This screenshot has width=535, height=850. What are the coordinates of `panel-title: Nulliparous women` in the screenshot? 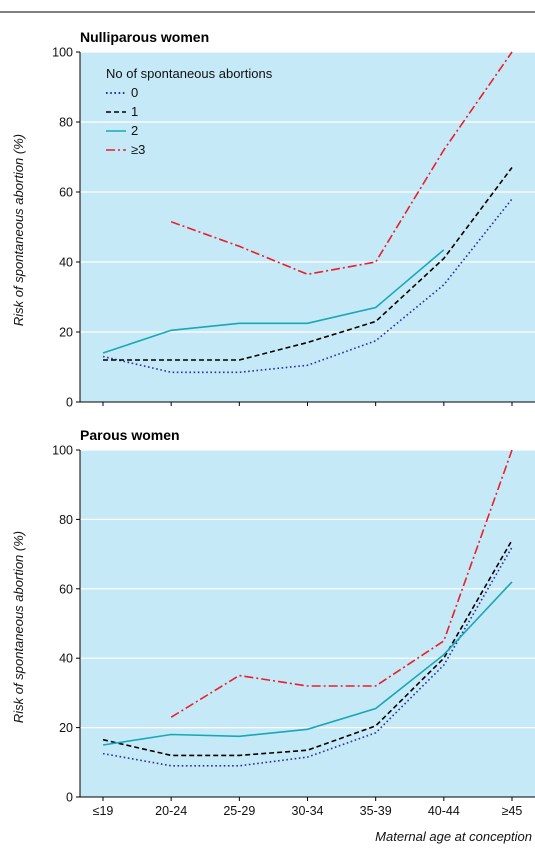 It's located at (144, 37).